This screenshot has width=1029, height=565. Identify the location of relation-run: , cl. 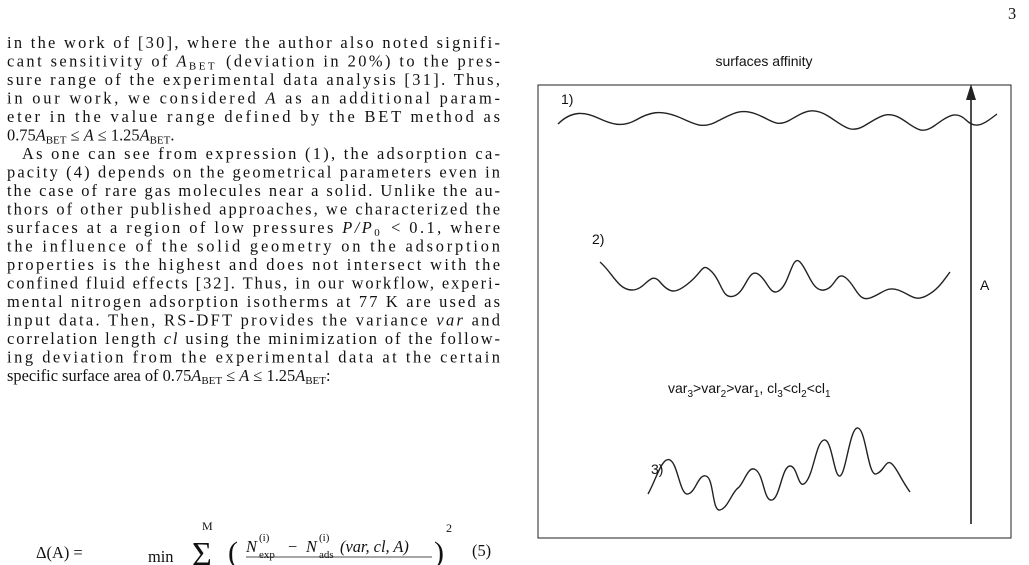
(768, 388).